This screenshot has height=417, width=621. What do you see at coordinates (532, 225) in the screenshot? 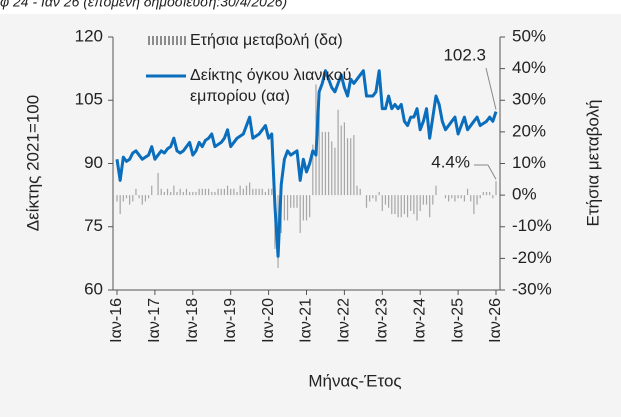
I see `y2-tick-label: -10%` at bounding box center [532, 225].